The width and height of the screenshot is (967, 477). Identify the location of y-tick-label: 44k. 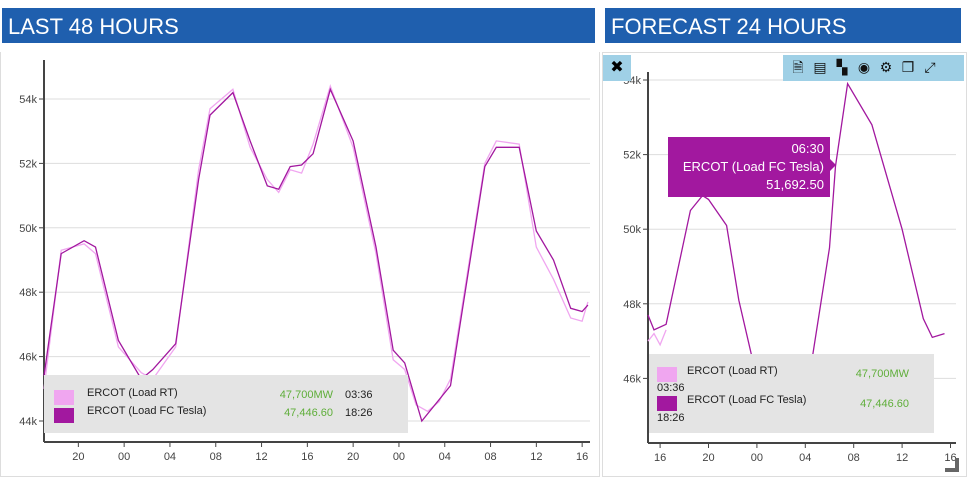
(28, 422).